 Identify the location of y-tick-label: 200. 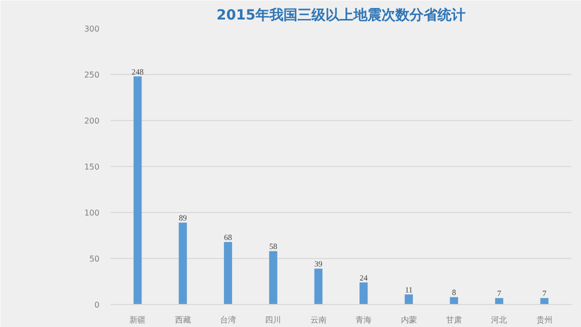
(92, 121).